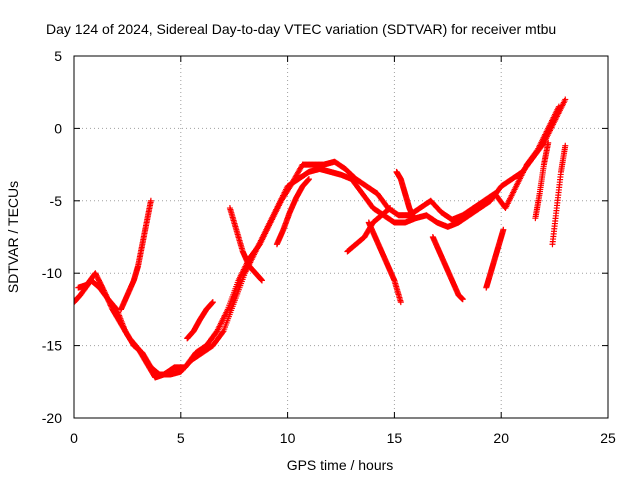  What do you see at coordinates (369, 230) in the screenshot?
I see `series-arc-13h` at bounding box center [369, 230].